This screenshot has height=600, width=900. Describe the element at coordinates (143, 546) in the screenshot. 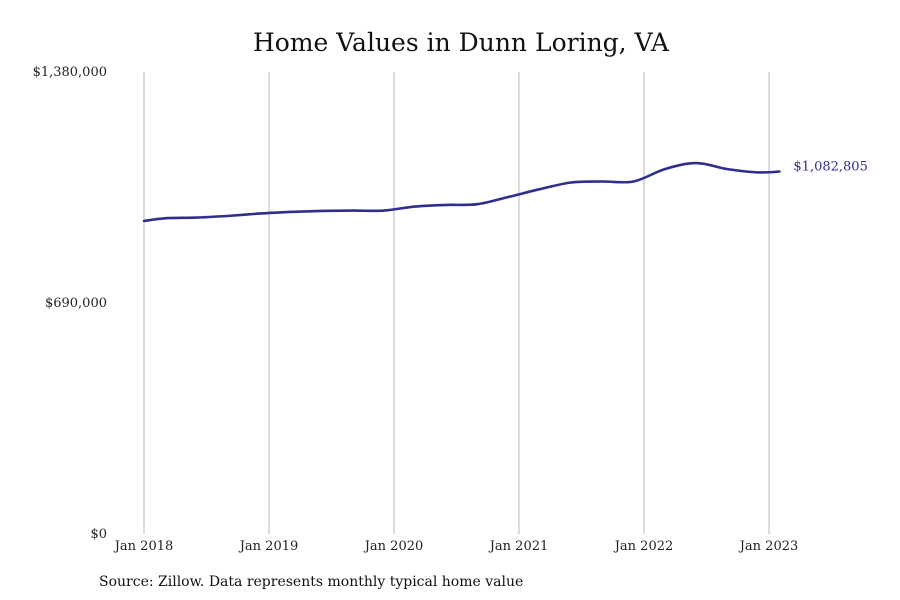

I see `x-tick-label: Jan 2018` at that location.